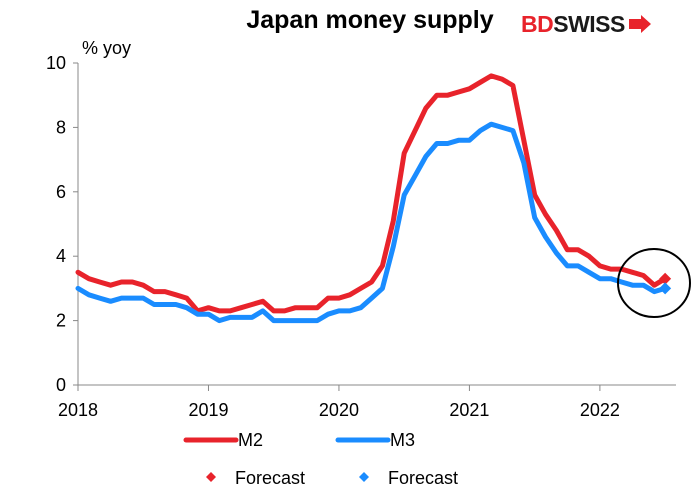 The height and width of the screenshot is (499, 700). I want to click on x-tick-label: 2020, so click(339, 410).